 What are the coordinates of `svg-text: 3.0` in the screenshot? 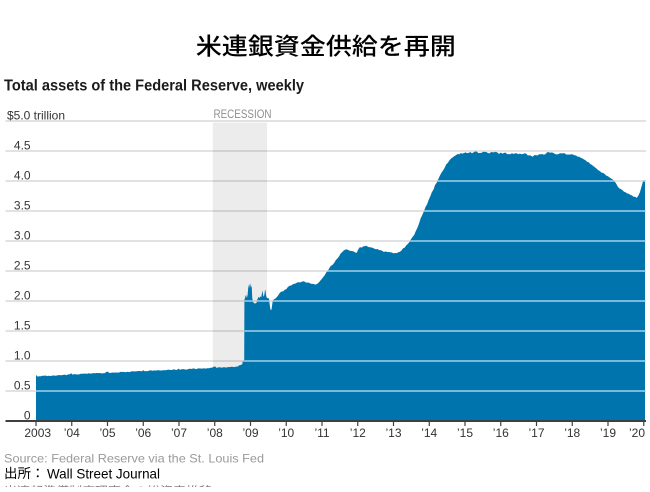 It's located at (22, 236).